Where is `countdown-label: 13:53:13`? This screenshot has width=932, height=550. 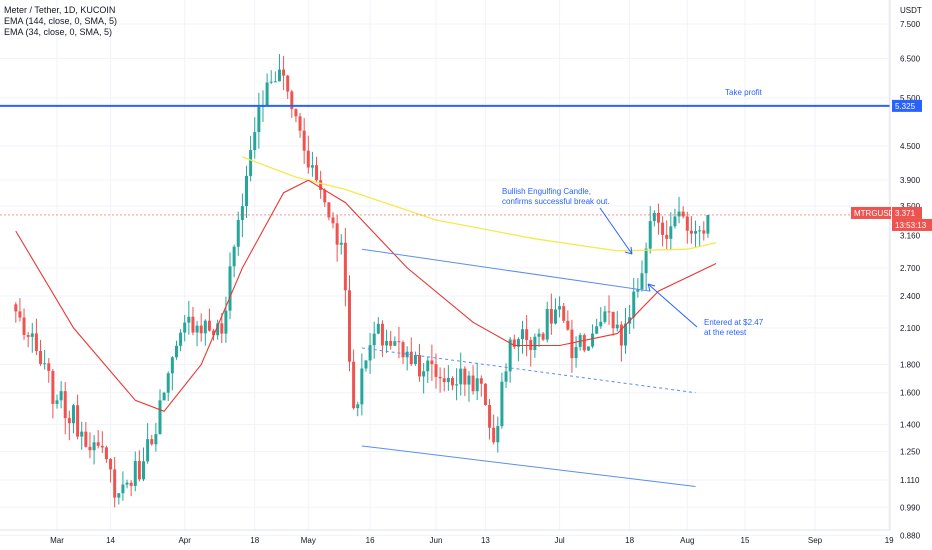 countdown-label: 13:53:13 is located at coordinates (911, 225).